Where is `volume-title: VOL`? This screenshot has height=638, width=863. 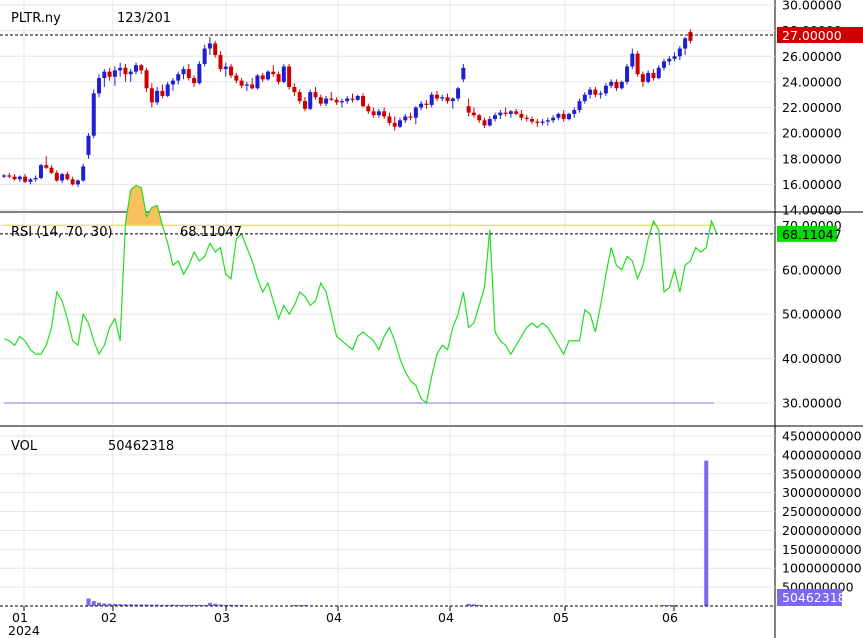 volume-title: VOL is located at coordinates (24, 446).